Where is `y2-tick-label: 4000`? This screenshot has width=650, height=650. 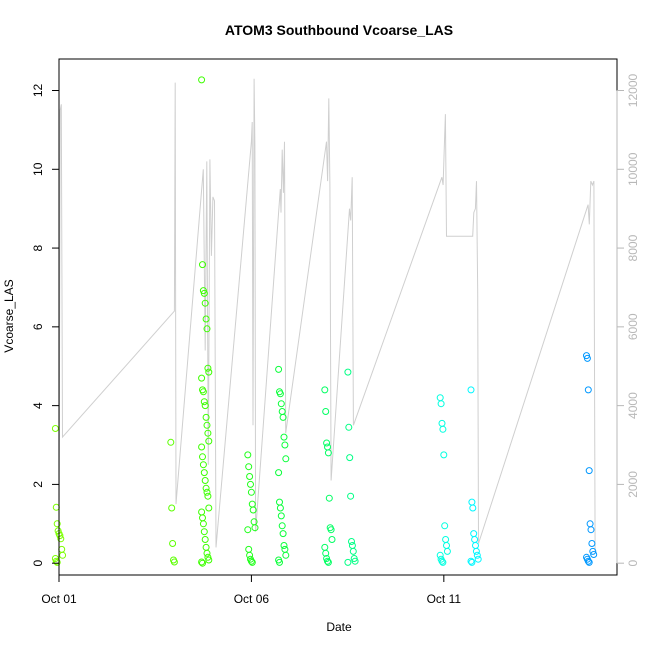 y2-tick-label: 4000 is located at coordinates (633, 405).